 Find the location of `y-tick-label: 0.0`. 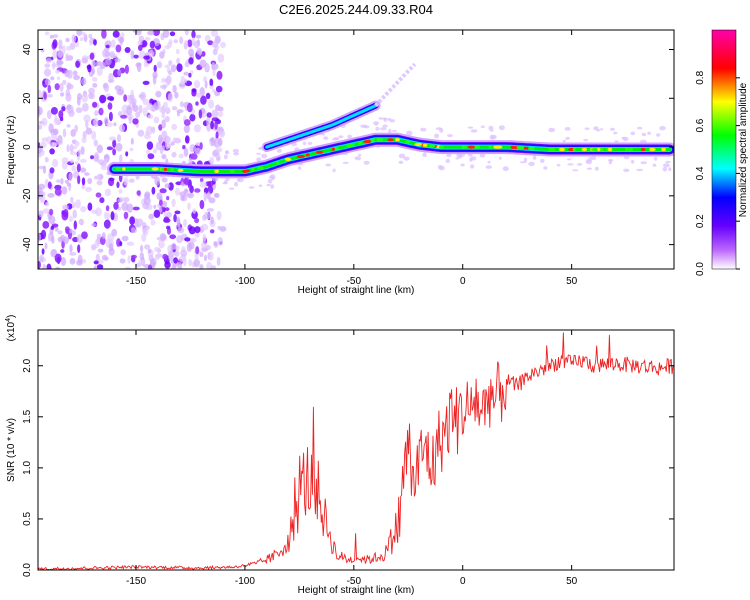

y-tick-label: 0.0 is located at coordinates (27, 570).